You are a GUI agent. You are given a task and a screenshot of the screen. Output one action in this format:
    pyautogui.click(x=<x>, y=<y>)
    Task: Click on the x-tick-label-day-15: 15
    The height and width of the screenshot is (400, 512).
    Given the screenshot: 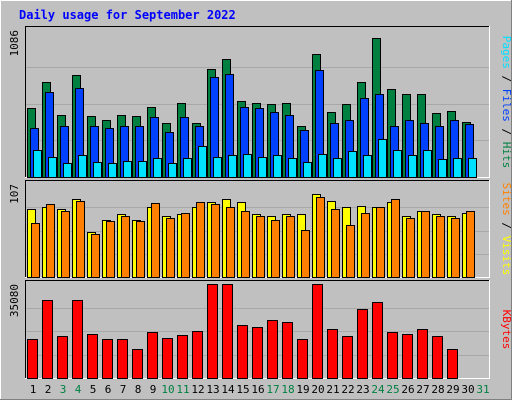 What is the action you would take?
    pyautogui.click(x=242, y=389)
    